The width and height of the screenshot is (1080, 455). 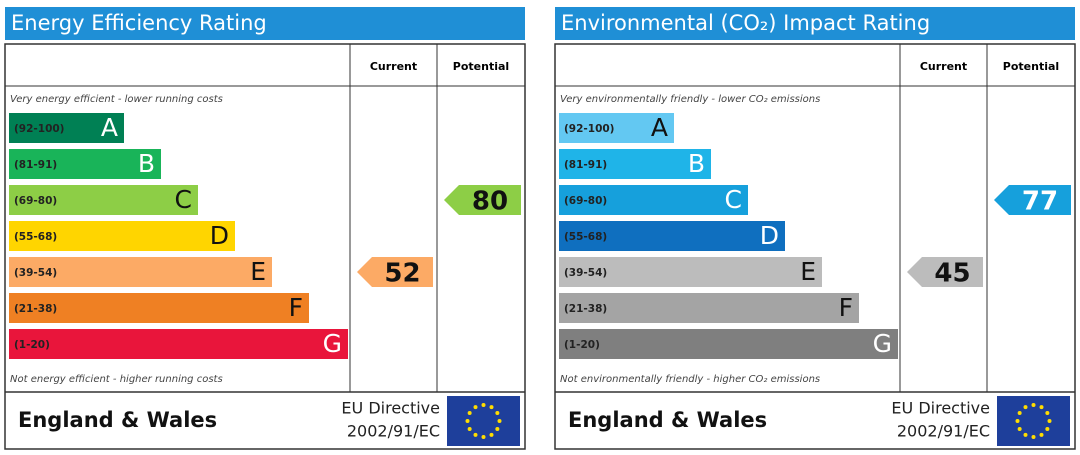 I want to click on rating-value: 52, so click(x=402, y=274).